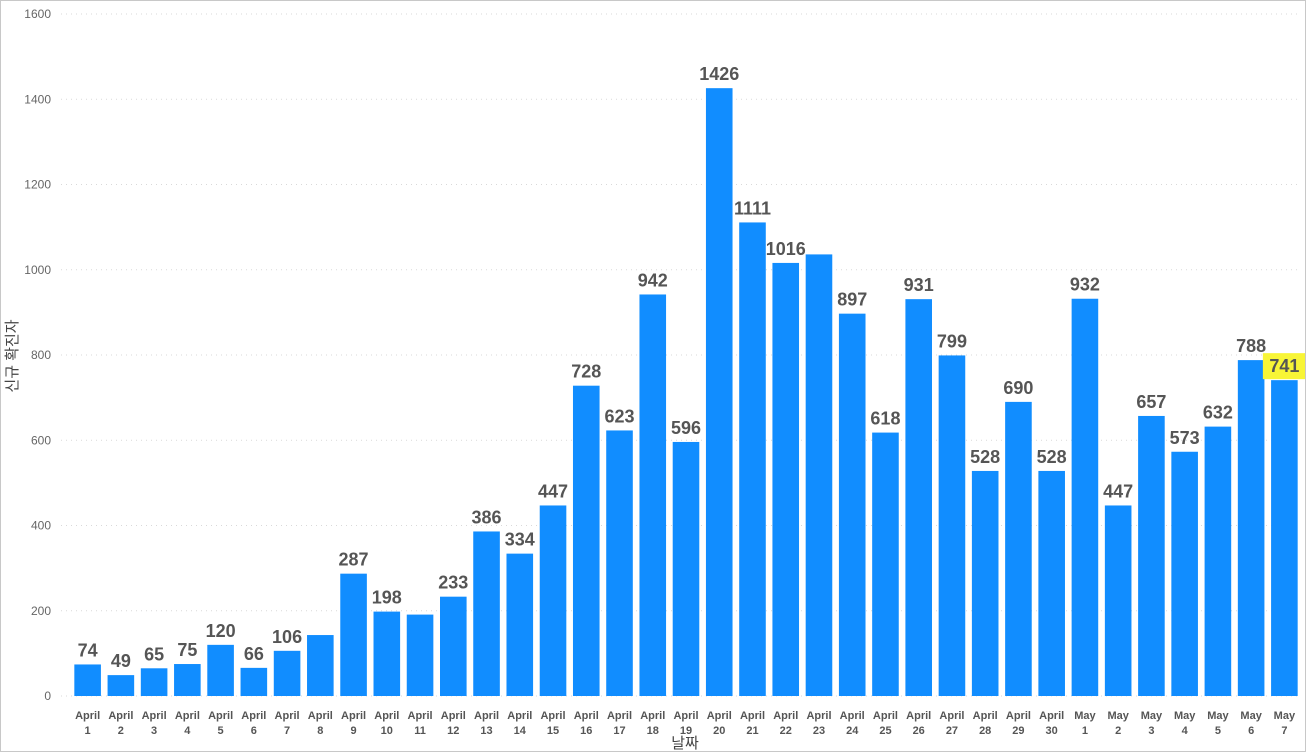 This screenshot has height=752, width=1306. What do you see at coordinates (37, 99) in the screenshot?
I see `y-tick-label: 1400` at bounding box center [37, 99].